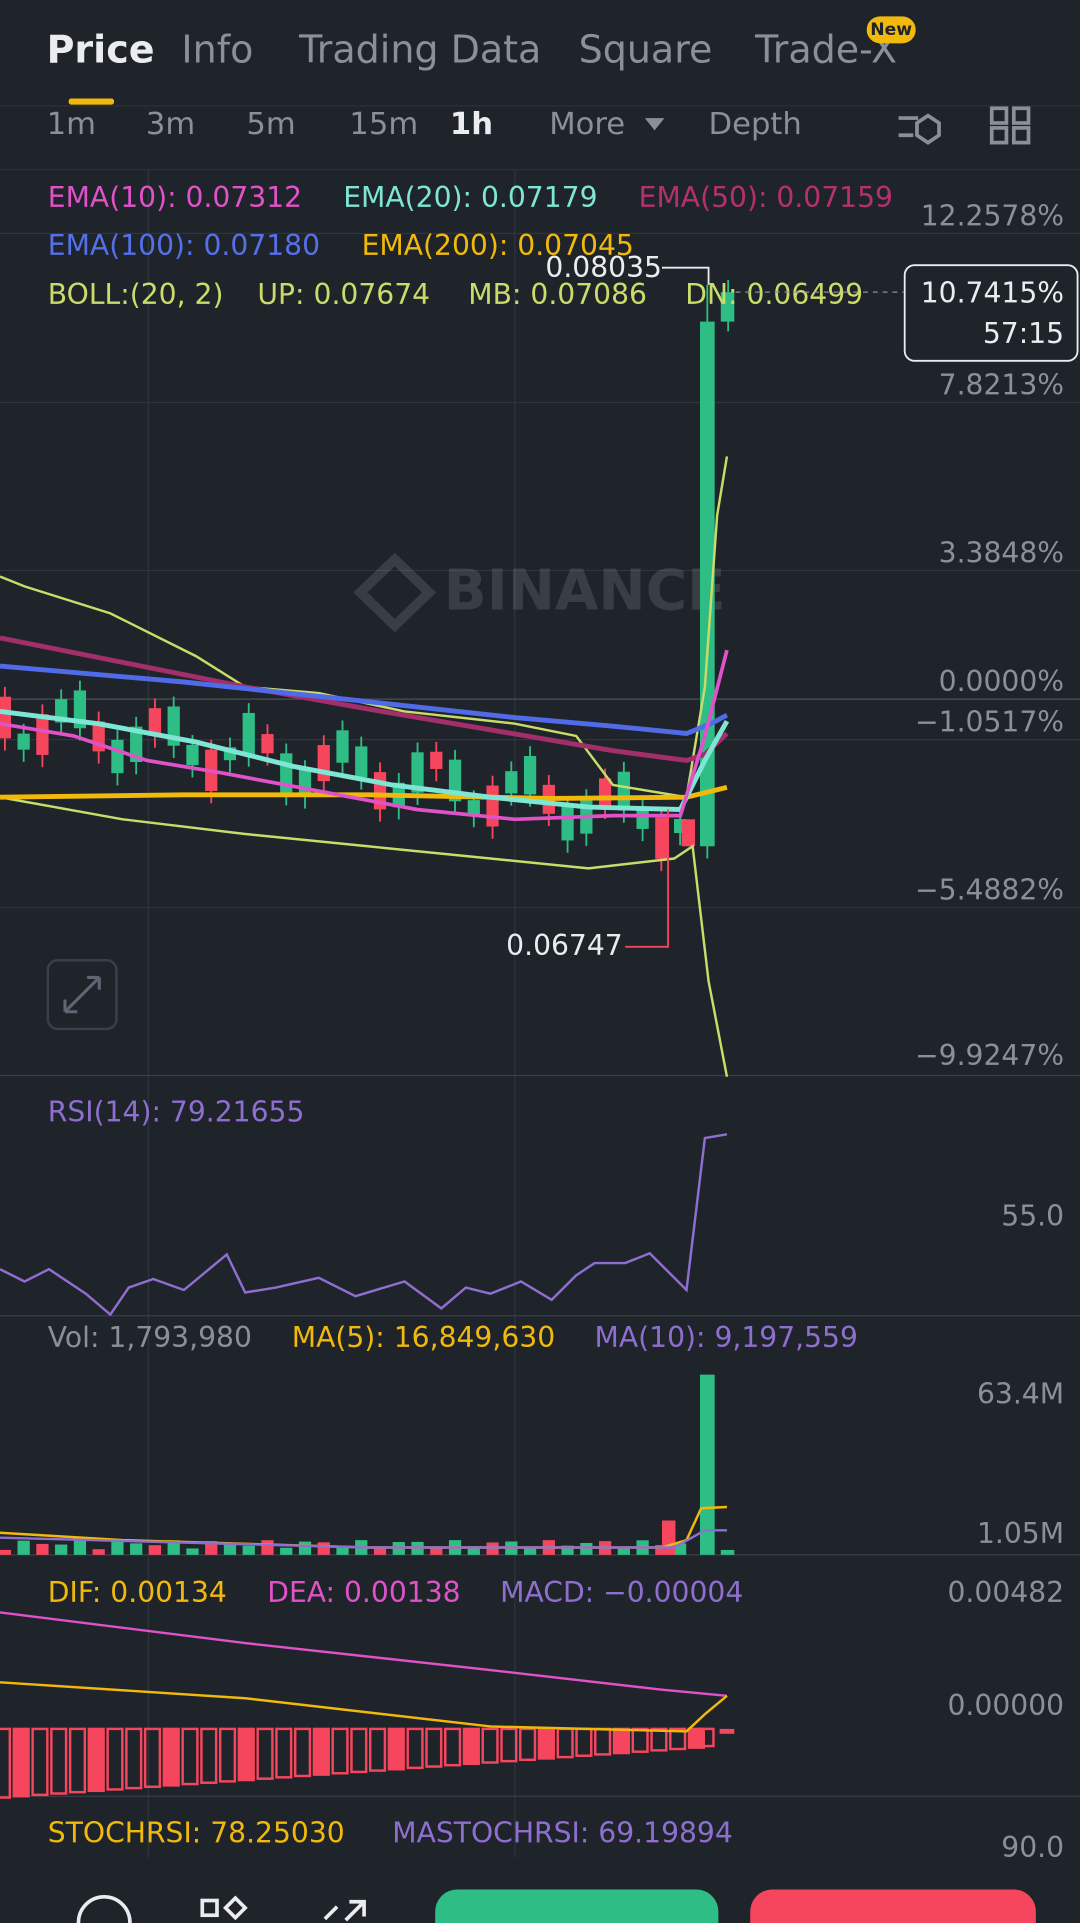 The height and width of the screenshot is (1923, 1080). I want to click on dea-line, so click(364, 1654).